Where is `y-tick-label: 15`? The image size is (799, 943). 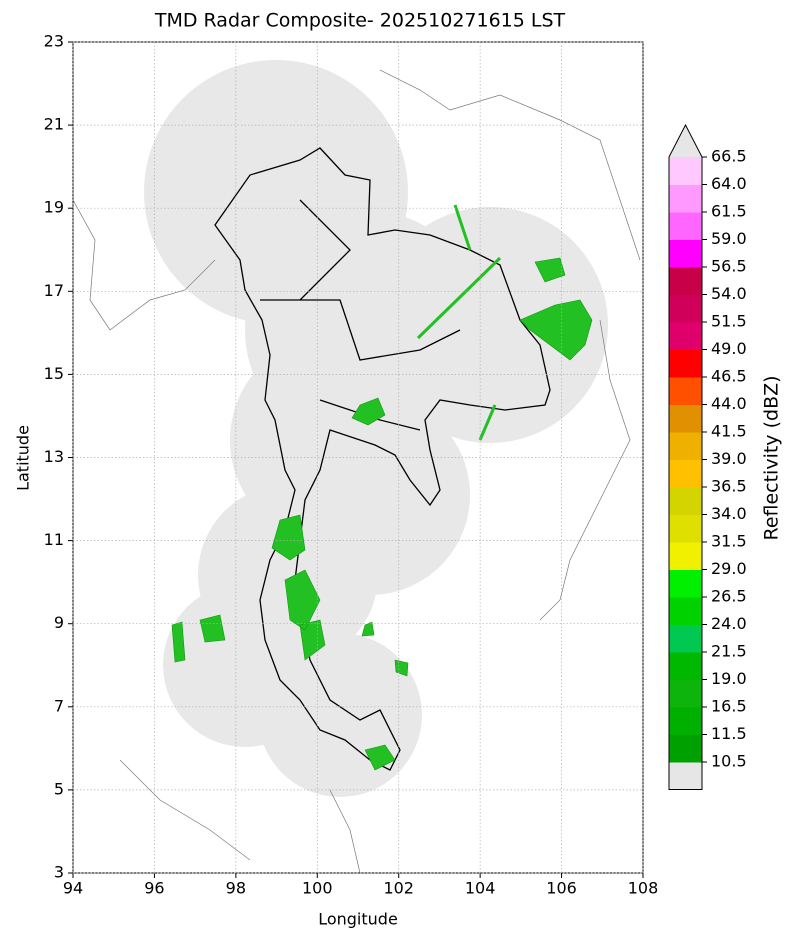
y-tick-label: 15 is located at coordinates (54, 373).